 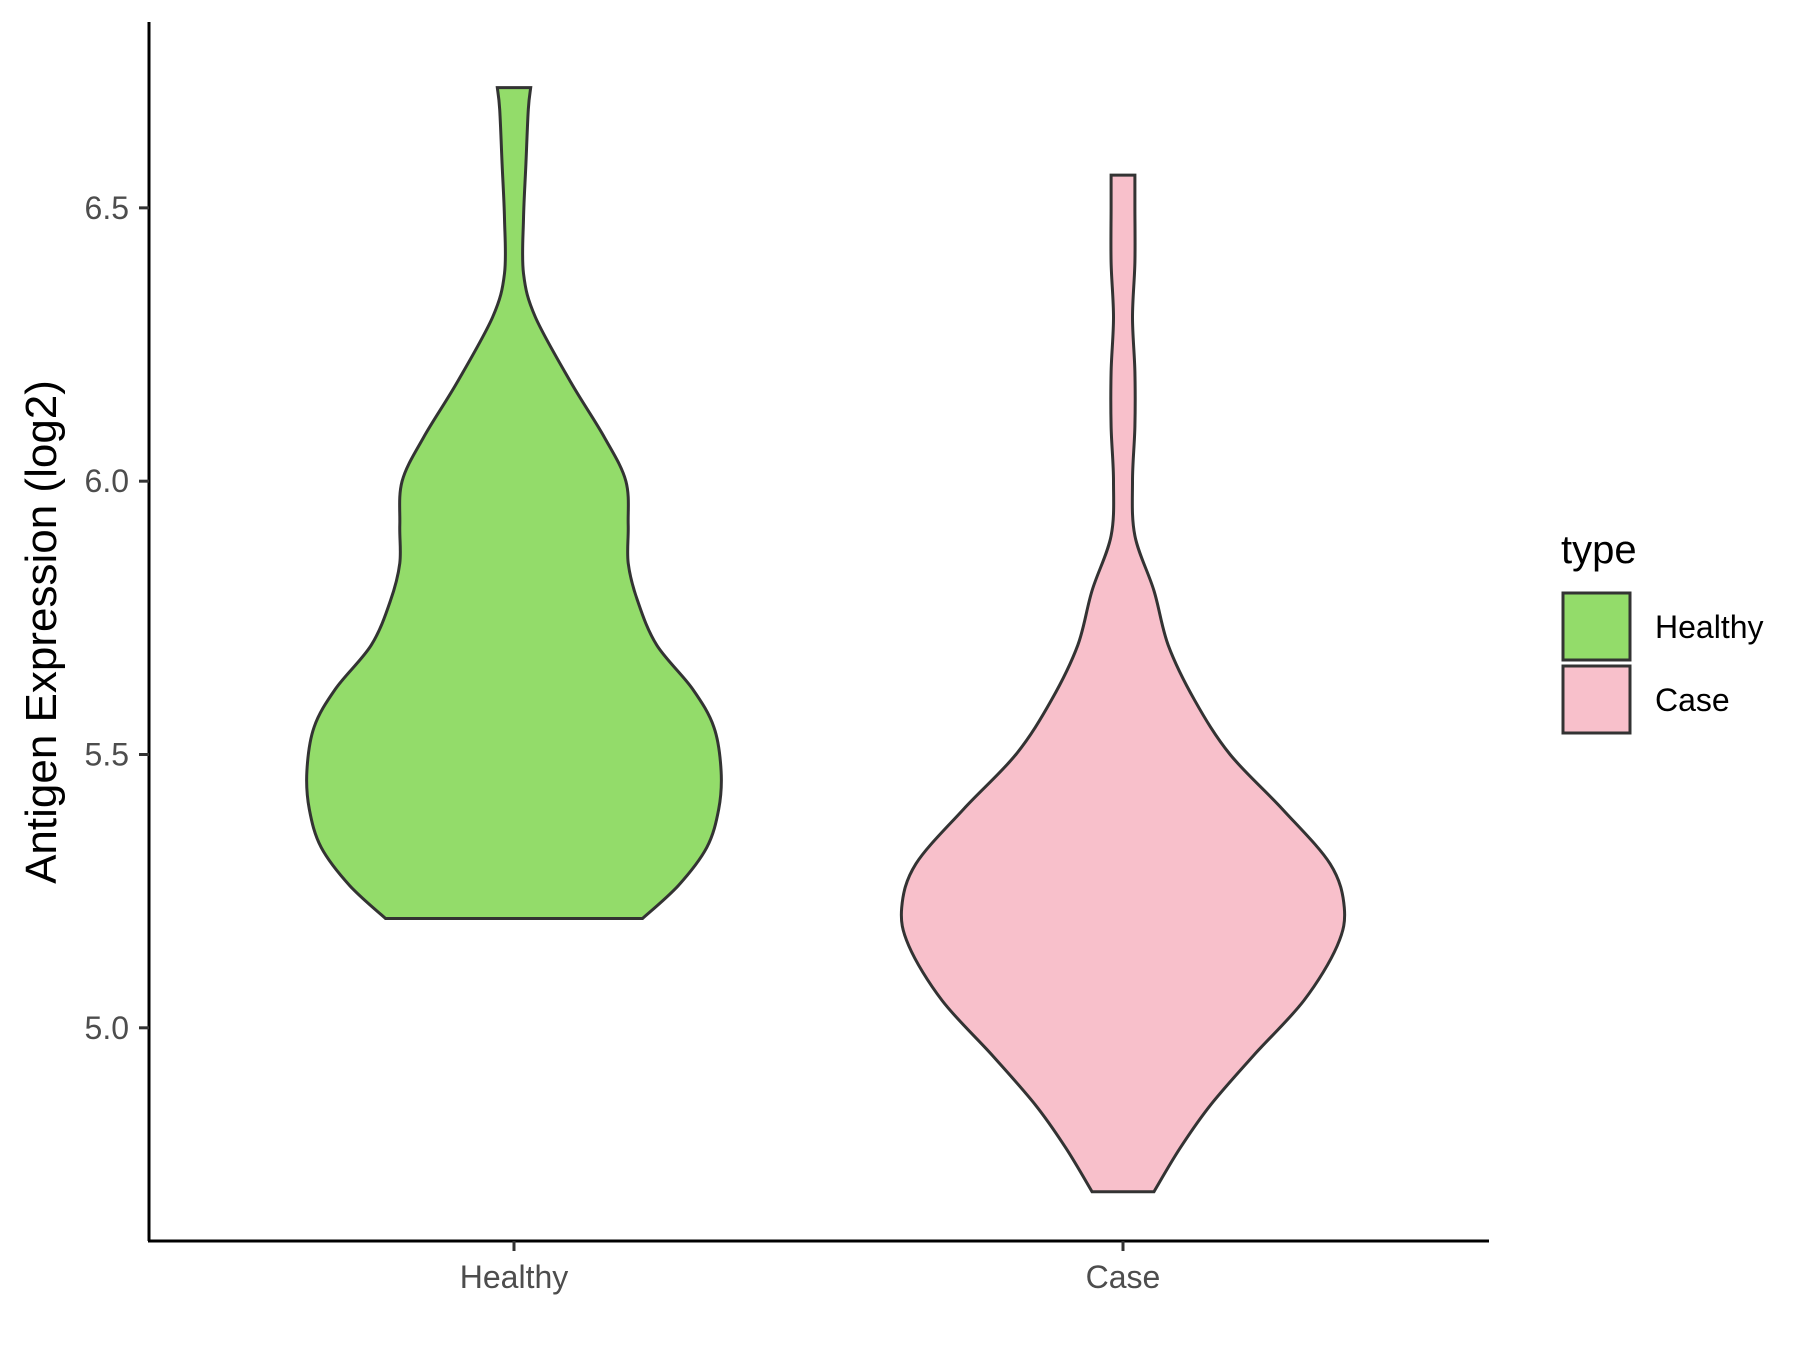 I want to click on legend: type Healthy Case, so click(x=1662, y=631).